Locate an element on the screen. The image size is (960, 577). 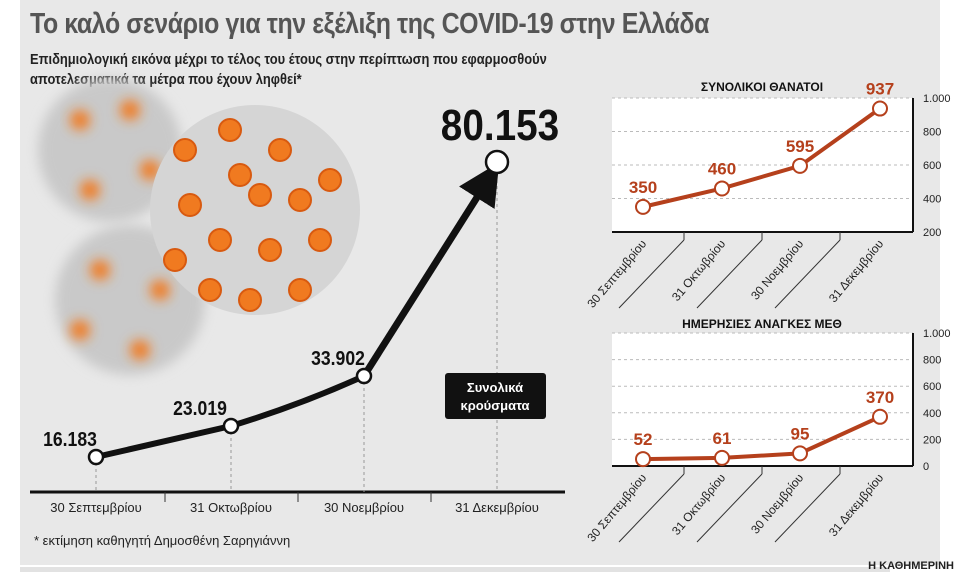
chart-title: ΣΥΝΟΛΙΚΟΙ ΘΑΝΑΤΟΙ is located at coordinates (762, 87).